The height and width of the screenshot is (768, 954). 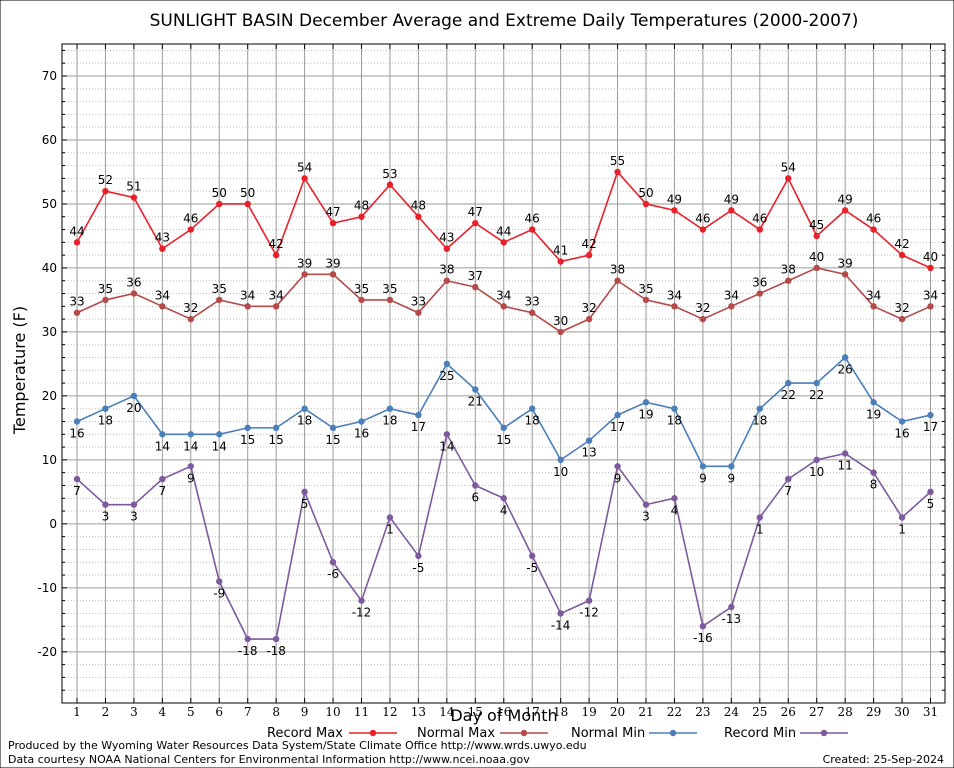 I want to click on x-tick-label: 31, so click(x=930, y=712).